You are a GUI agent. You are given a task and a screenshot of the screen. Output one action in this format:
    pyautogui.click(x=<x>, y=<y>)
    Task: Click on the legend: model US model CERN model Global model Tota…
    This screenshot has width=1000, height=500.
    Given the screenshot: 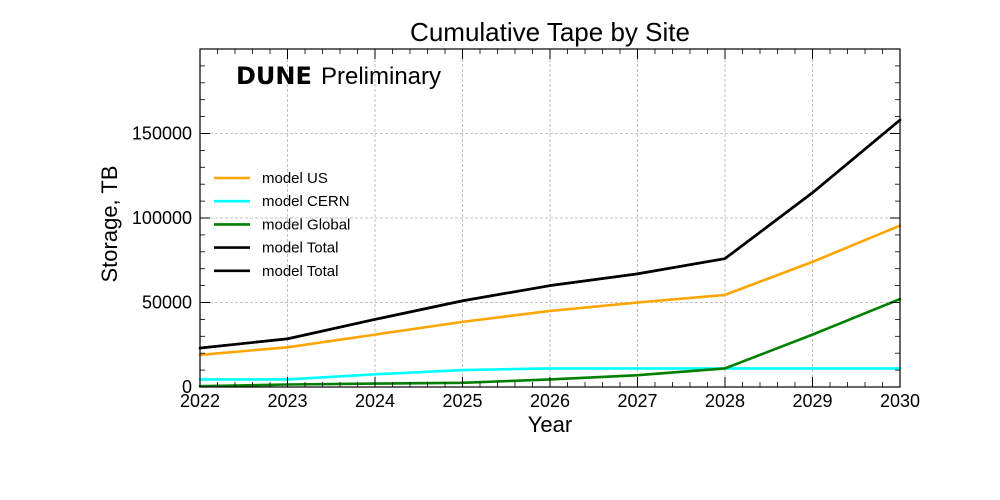 What is the action you would take?
    pyautogui.click(x=282, y=225)
    